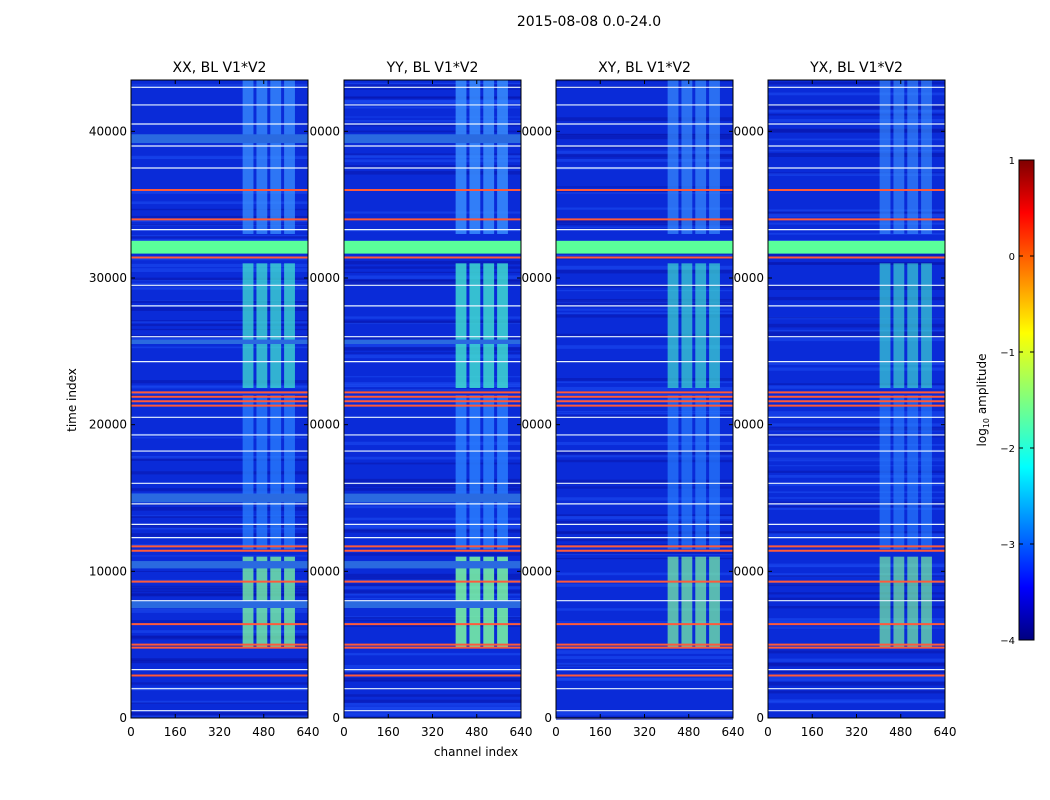 This screenshot has width=1050, height=800. I want to click on colorbar-tick-label: −3, so click(1007, 545).